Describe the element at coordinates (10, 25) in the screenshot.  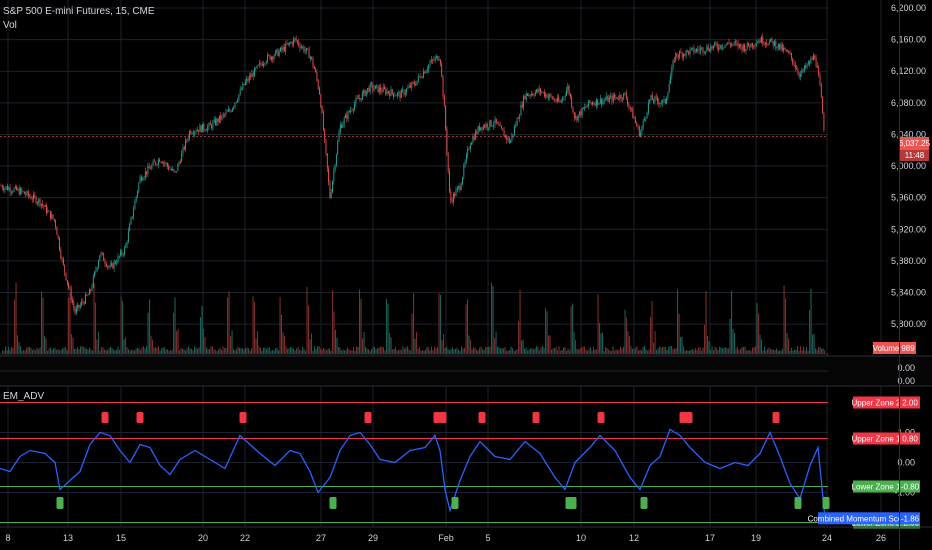
I see `volume-legend: Vol` at that location.